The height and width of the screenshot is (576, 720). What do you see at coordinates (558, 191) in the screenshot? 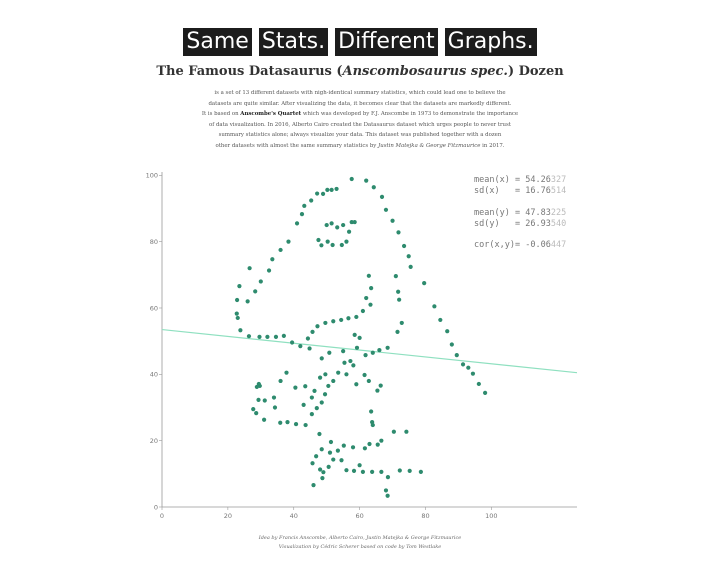
I see `stat-value-varying: 514` at bounding box center [558, 191].